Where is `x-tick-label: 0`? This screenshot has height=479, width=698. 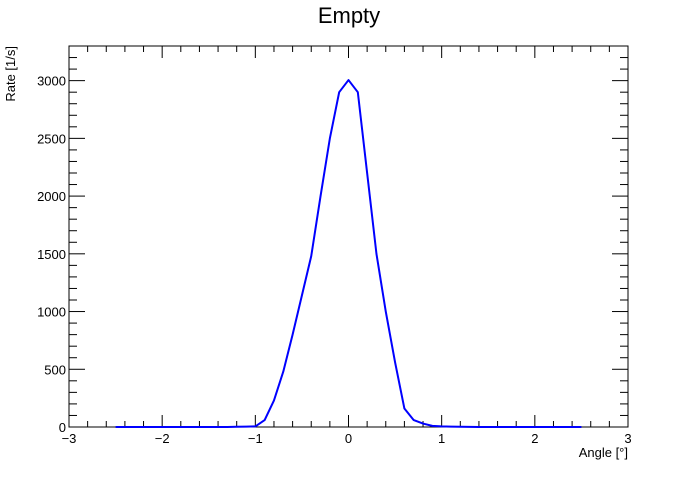
x-tick-label: 0 is located at coordinates (348, 438).